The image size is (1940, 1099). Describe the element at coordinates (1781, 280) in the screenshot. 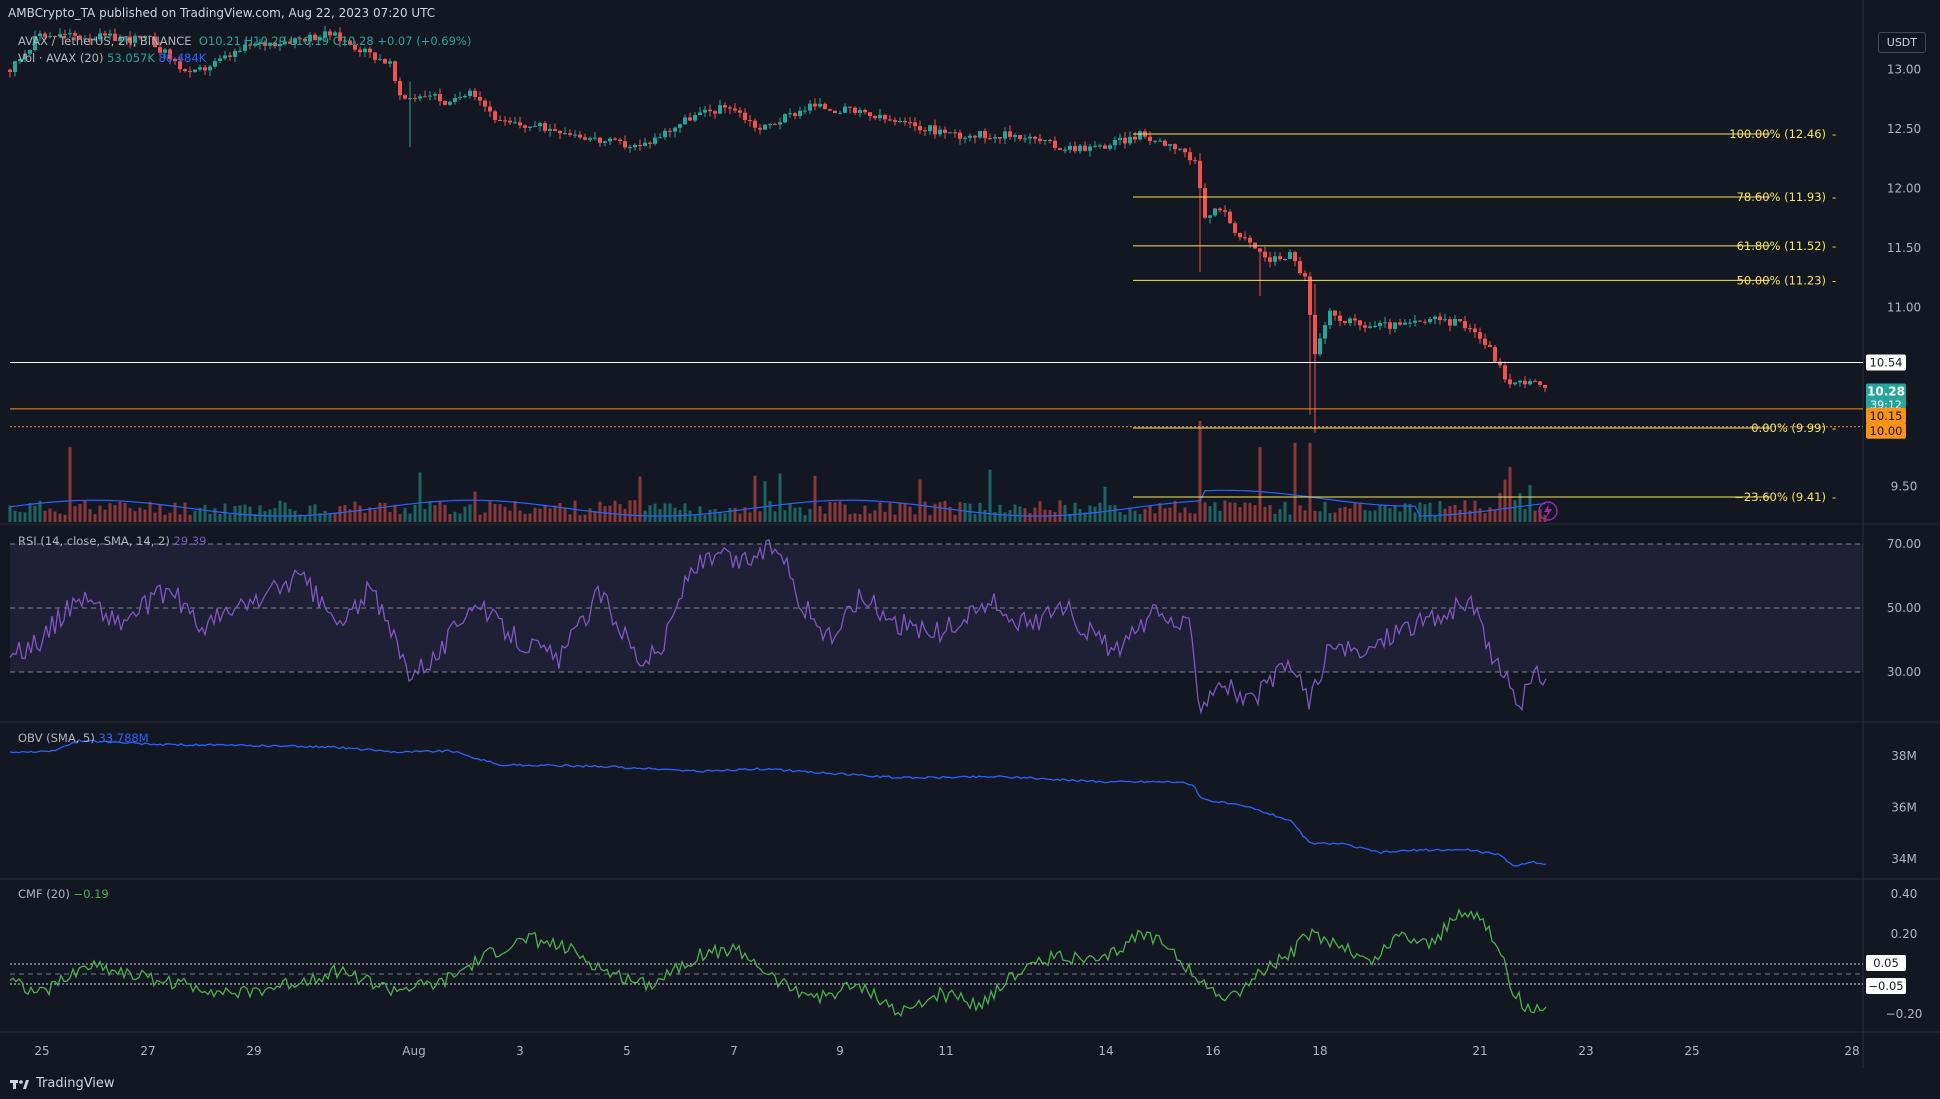

I see `fib-level-label: 50.00% (11.23)` at that location.